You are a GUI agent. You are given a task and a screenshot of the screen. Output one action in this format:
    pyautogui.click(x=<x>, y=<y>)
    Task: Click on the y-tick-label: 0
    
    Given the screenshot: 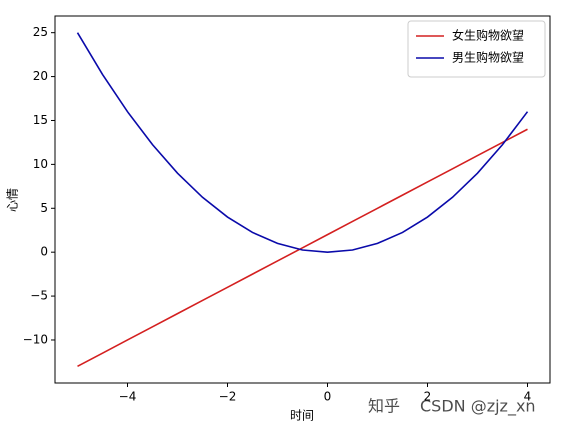 What is the action you would take?
    pyautogui.click(x=44, y=252)
    